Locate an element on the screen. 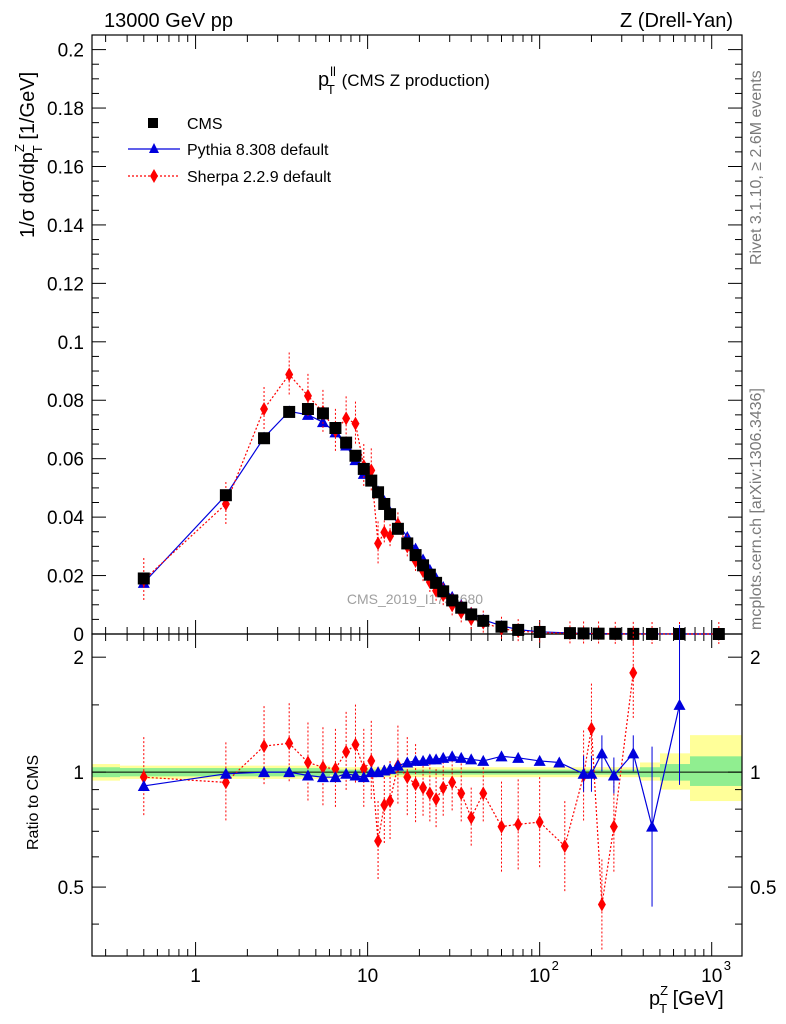 The width and height of the screenshot is (786, 1024). y-tick-label: 0.04 is located at coordinates (65, 518).